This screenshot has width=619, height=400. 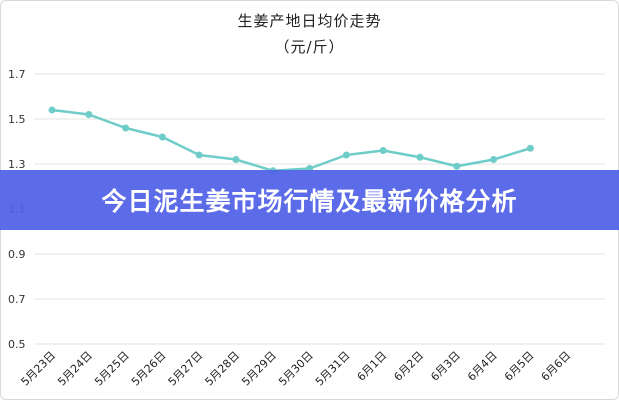 I want to click on x-tick-label: 5月25日, so click(x=112, y=369).